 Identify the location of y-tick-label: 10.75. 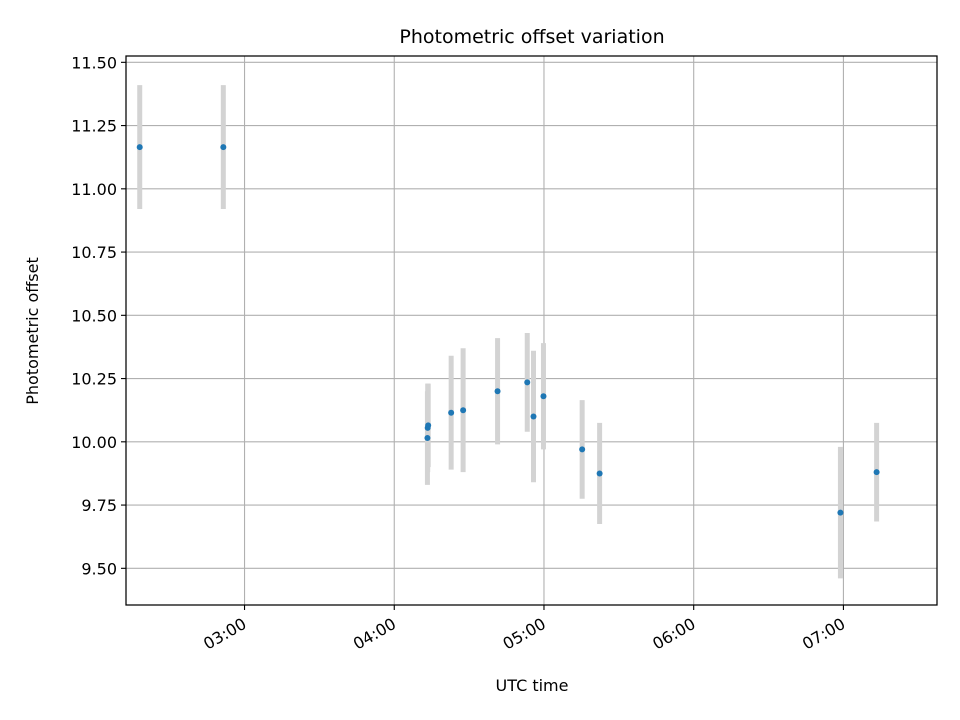
(94, 252).